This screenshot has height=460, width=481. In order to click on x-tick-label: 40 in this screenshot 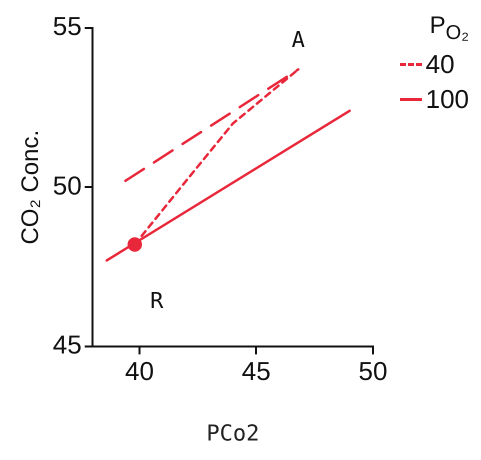, I will do `click(139, 371)`.